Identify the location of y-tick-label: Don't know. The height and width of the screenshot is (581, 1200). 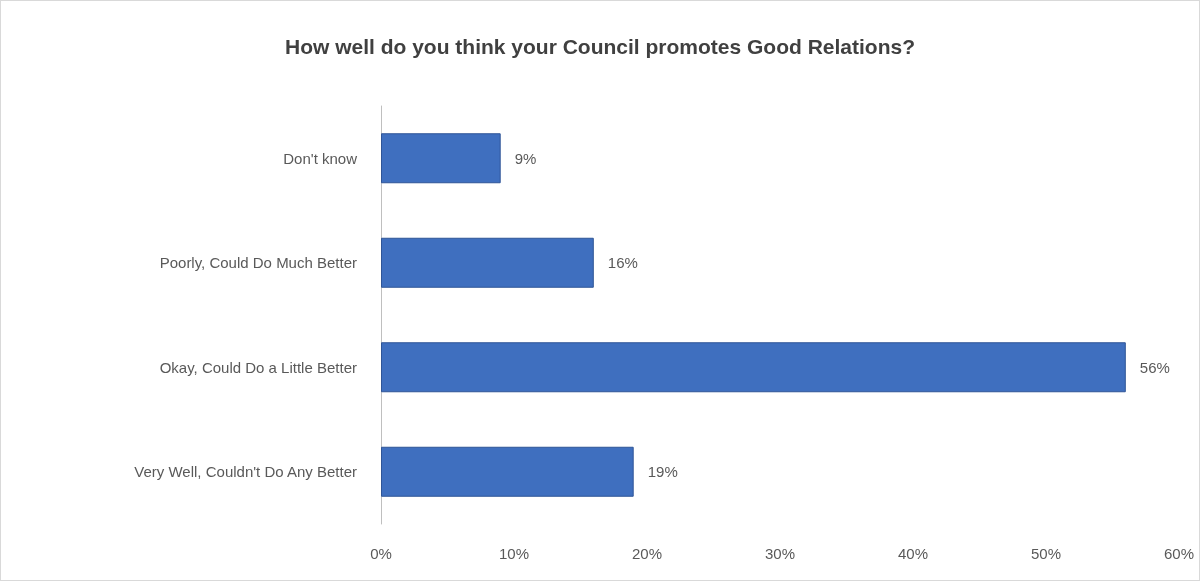
(320, 158).